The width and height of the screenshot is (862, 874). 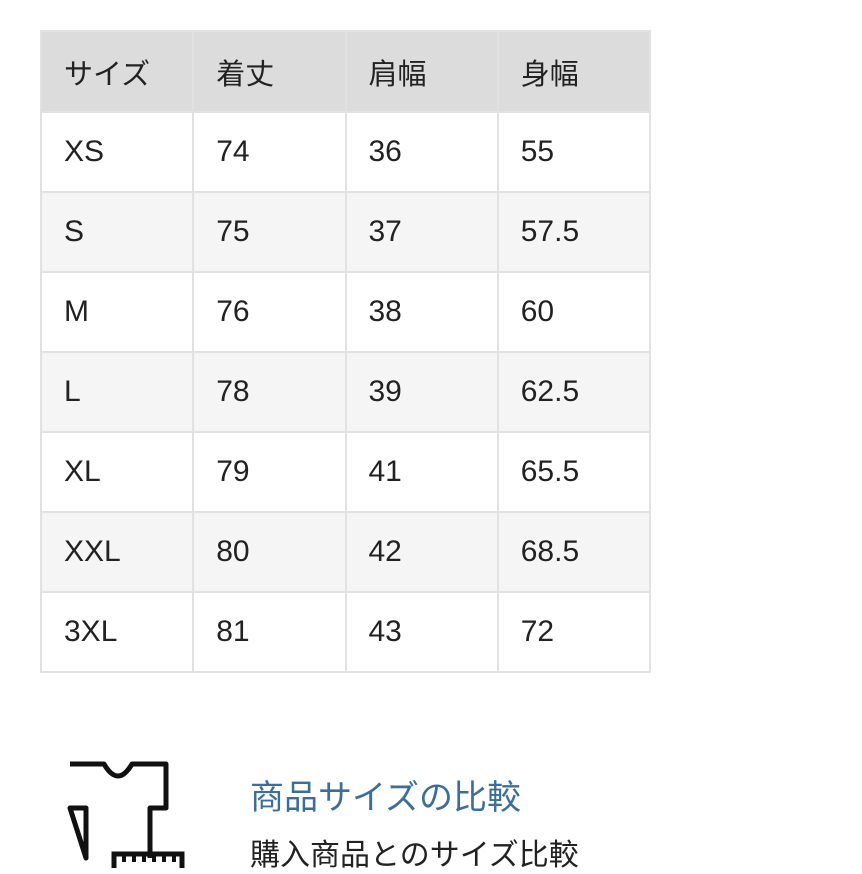 I want to click on table-cell: 76, so click(x=269, y=312).